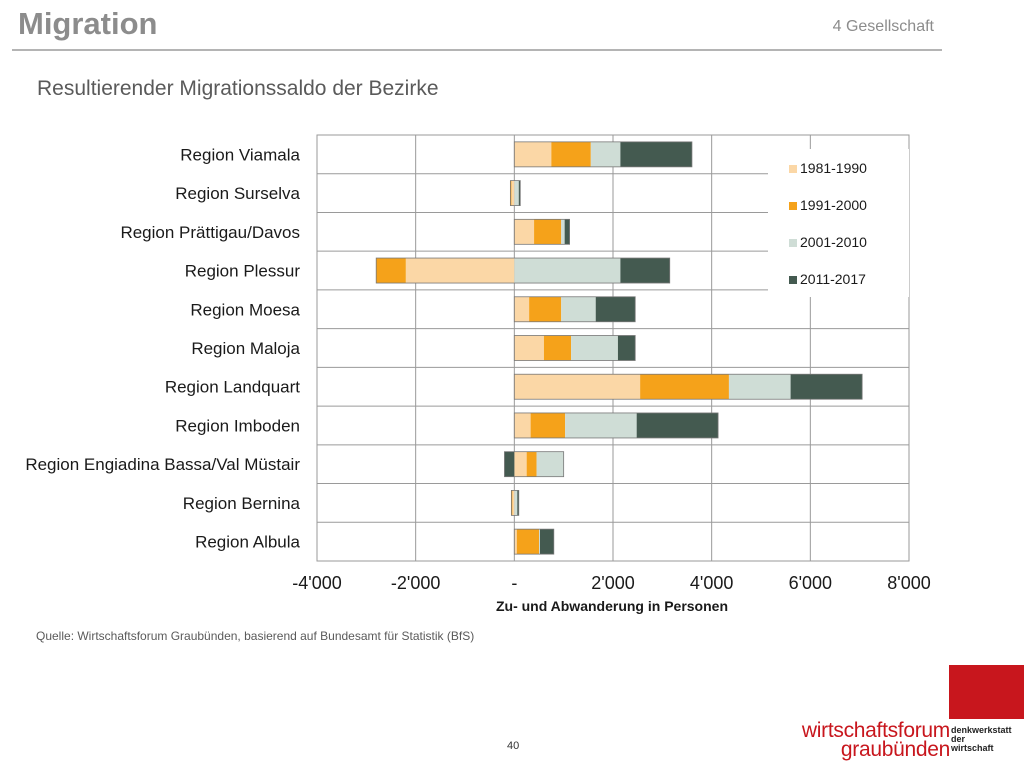 The width and height of the screenshot is (1024, 768). I want to click on bar-1991-2000-region-albula, so click(527, 542).